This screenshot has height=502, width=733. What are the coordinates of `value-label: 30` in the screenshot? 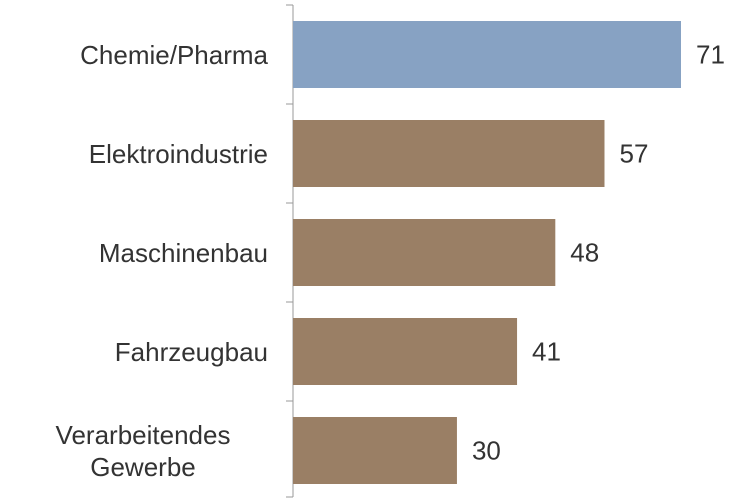 It's located at (486, 450).